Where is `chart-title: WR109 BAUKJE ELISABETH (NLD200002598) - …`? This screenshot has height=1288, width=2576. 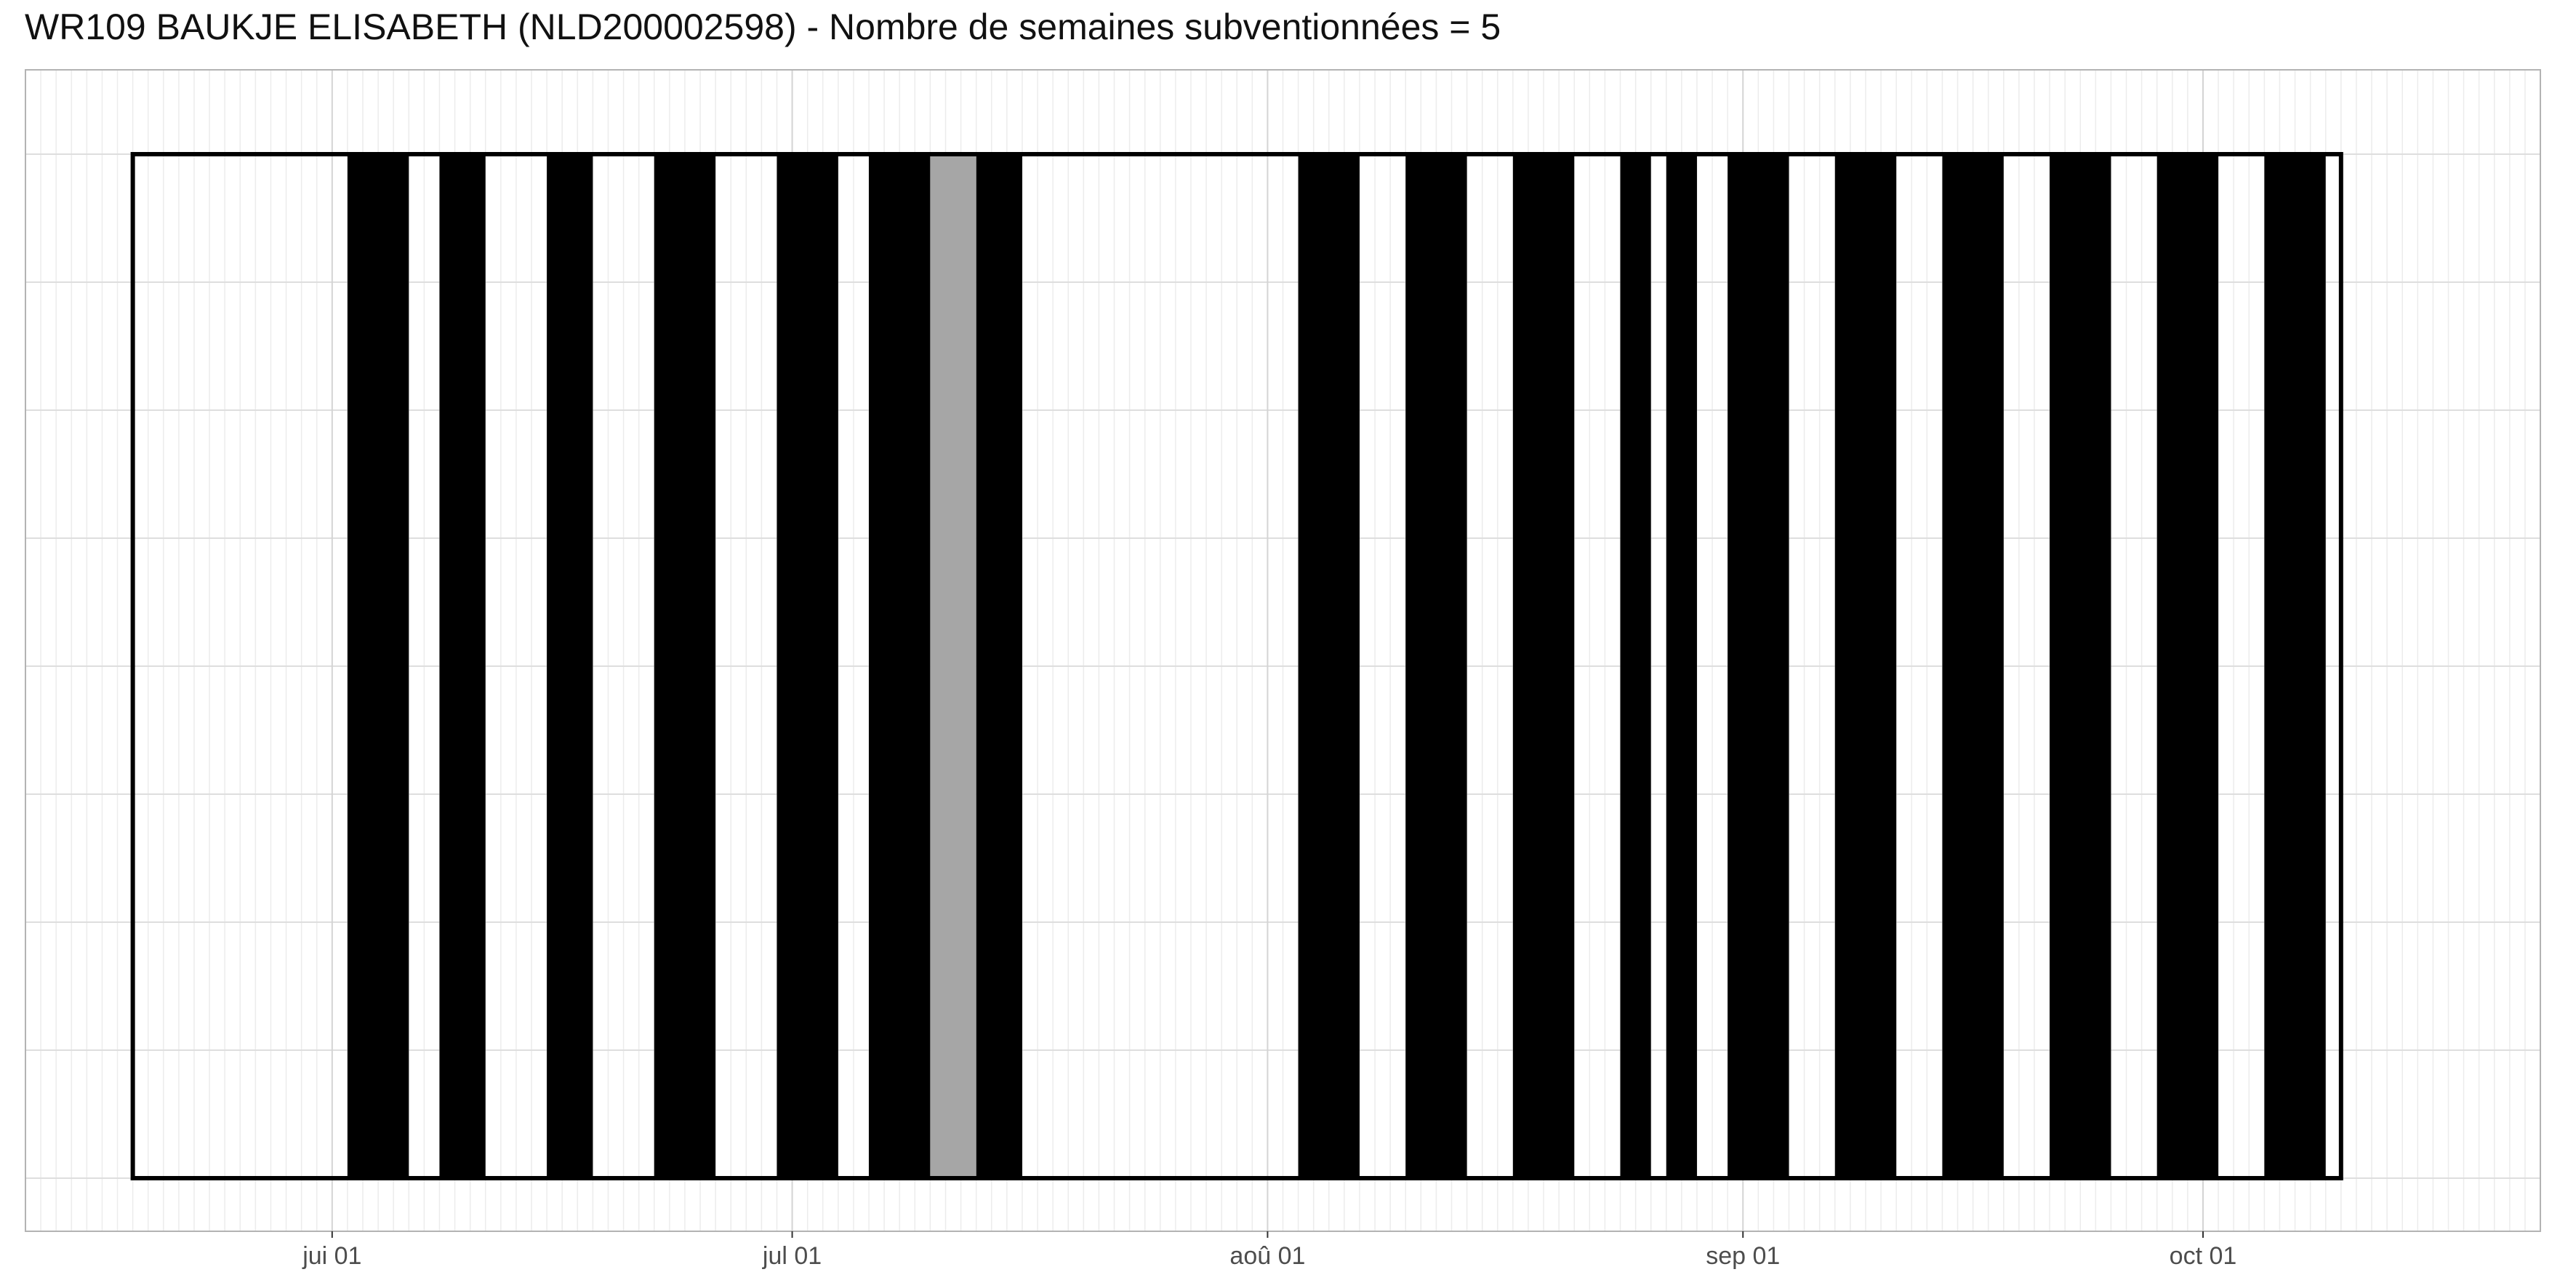 chart-title: WR109 BAUKJE ELISABETH (NLD200002598) - … is located at coordinates (763, 27).